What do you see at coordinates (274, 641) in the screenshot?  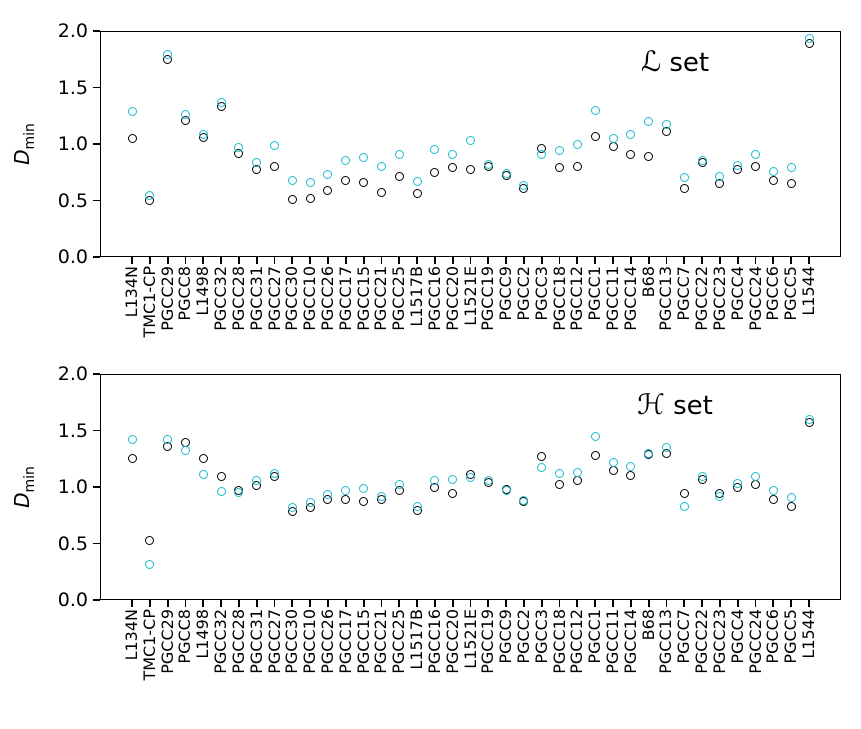 I see `x-tick-label: PGCC27` at bounding box center [274, 641].